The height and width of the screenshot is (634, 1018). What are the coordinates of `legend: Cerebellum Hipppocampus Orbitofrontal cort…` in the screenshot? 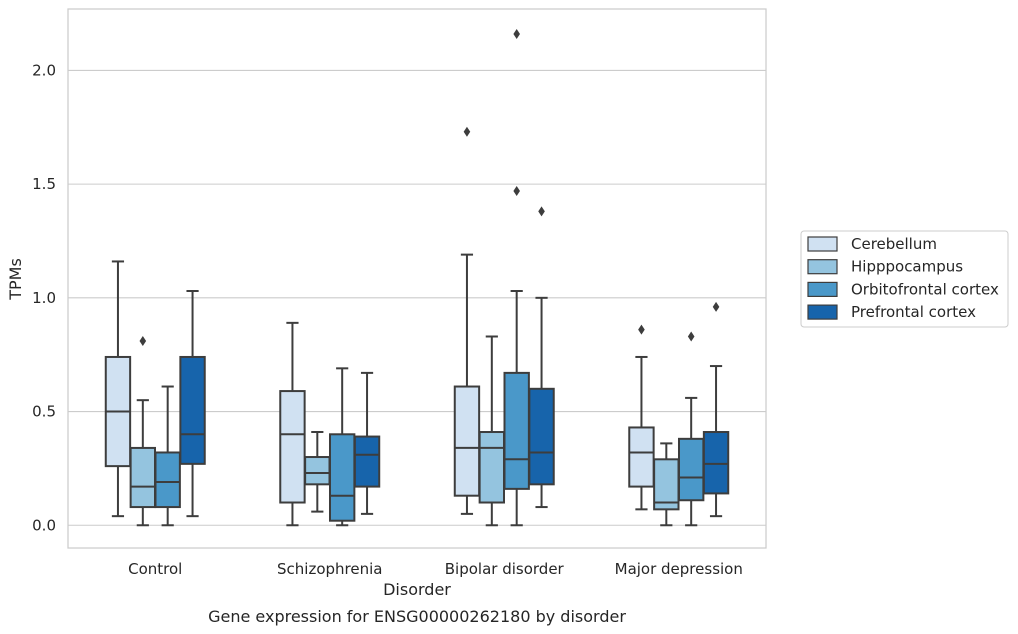 It's located at (904, 279).